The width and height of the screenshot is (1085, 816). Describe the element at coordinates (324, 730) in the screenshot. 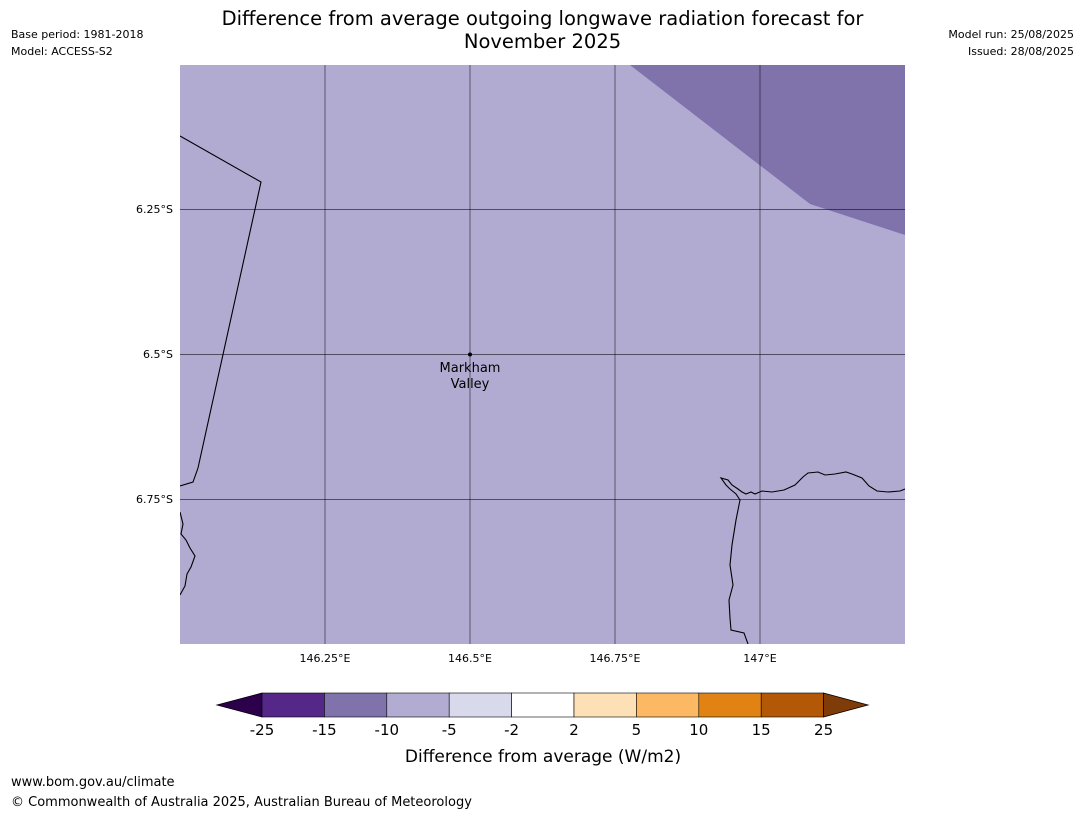

I see `colorbar-tick-label: -15` at that location.